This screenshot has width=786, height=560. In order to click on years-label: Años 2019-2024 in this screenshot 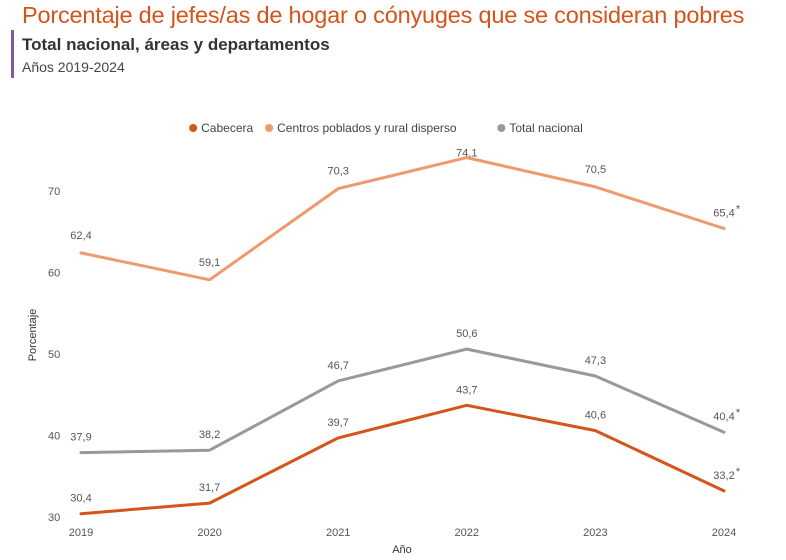, I will do `click(73, 67)`.